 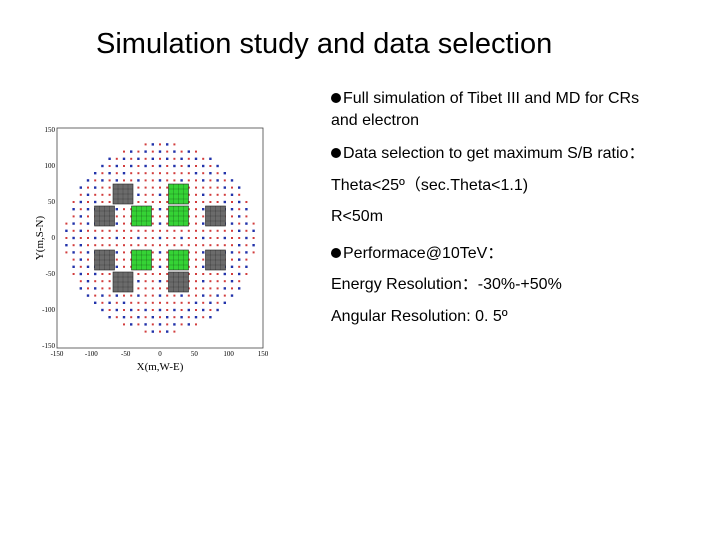 I want to click on y-tick-label: -50, so click(x=51, y=274).